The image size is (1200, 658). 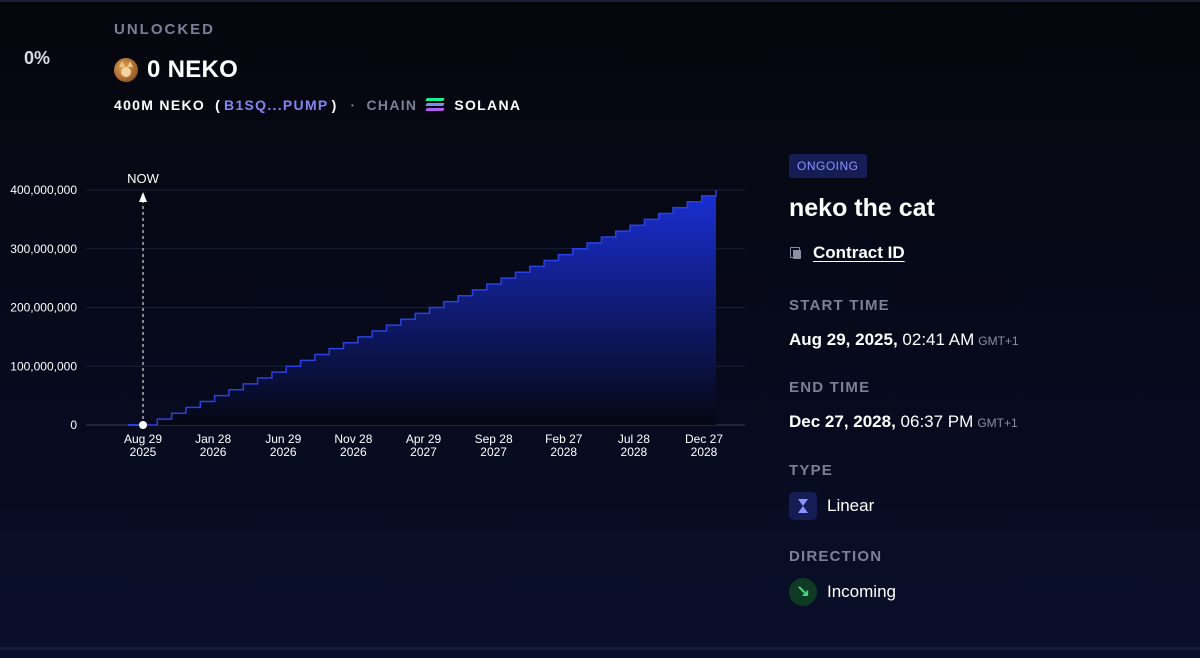 I want to click on y-tick-label: 300,000,000, so click(x=43, y=249).